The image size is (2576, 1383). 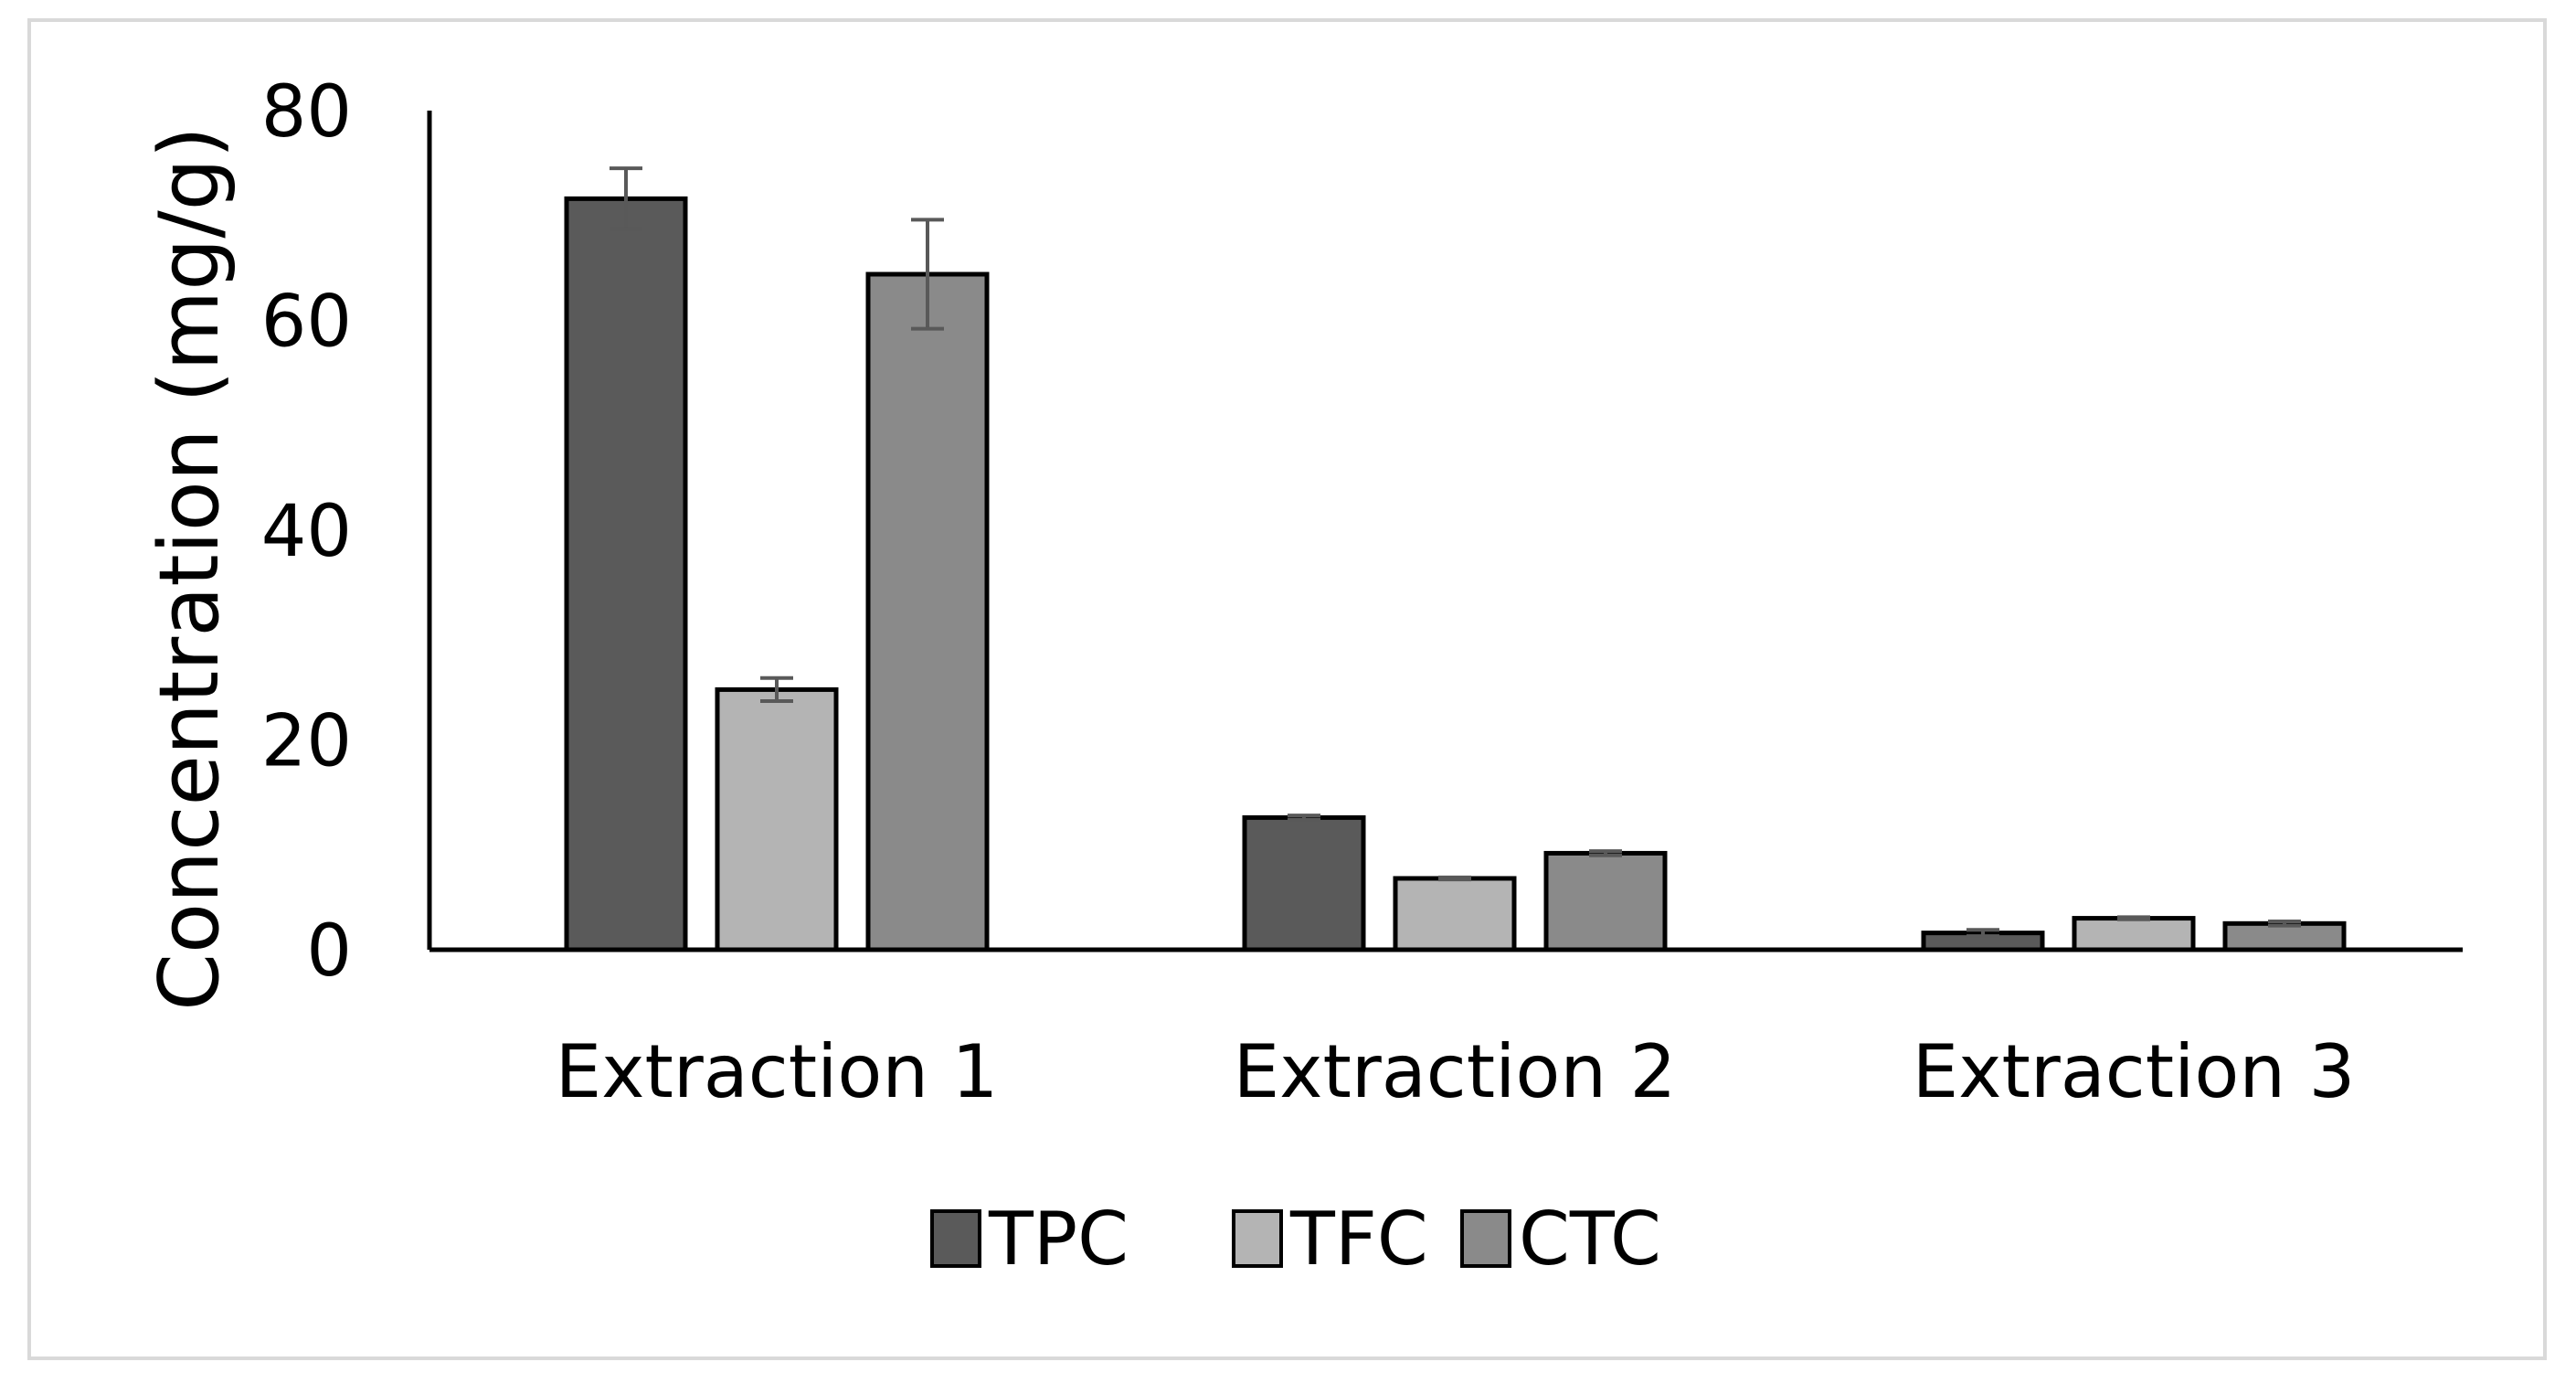 I want to click on x-tick-label-3: Extraction 3, so click(x=2134, y=1071).